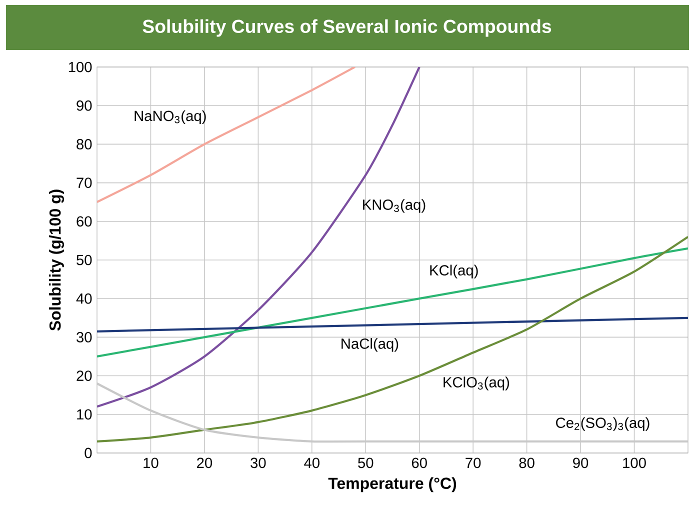 Image resolution: width=694 pixels, height=522 pixels. I want to click on y-tick-label: 40, so click(84, 298).